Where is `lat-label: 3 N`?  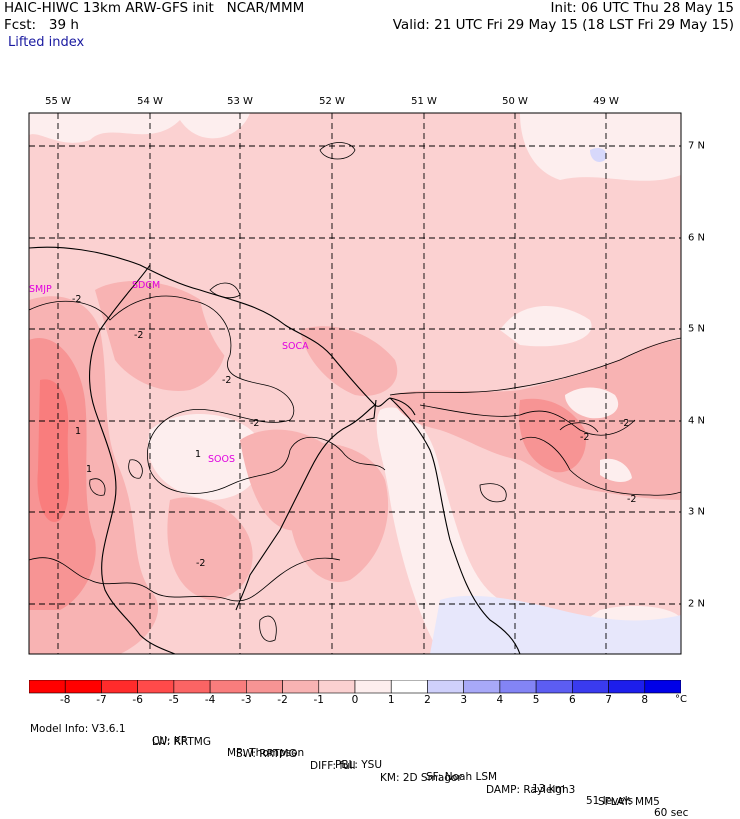
lat-label: 3 N is located at coordinates (697, 512).